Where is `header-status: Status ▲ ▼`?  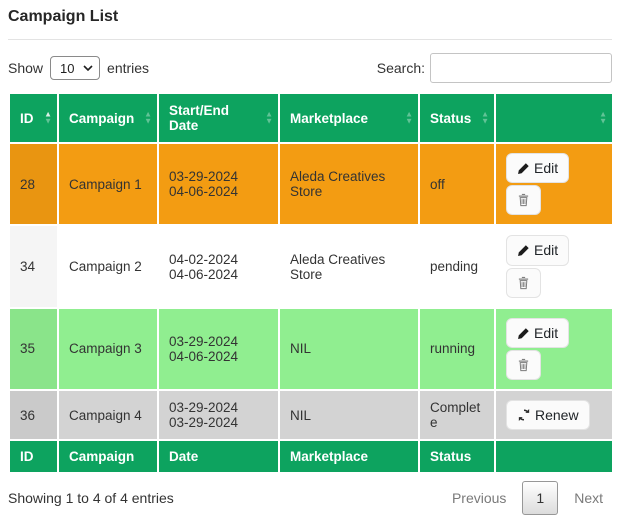 header-status: Status ▲ ▼ is located at coordinates (457, 118).